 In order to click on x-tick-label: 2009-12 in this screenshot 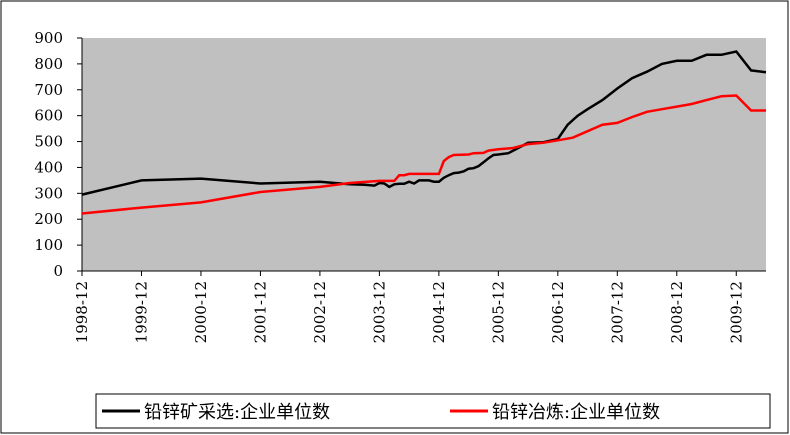, I will do `click(736, 312)`.